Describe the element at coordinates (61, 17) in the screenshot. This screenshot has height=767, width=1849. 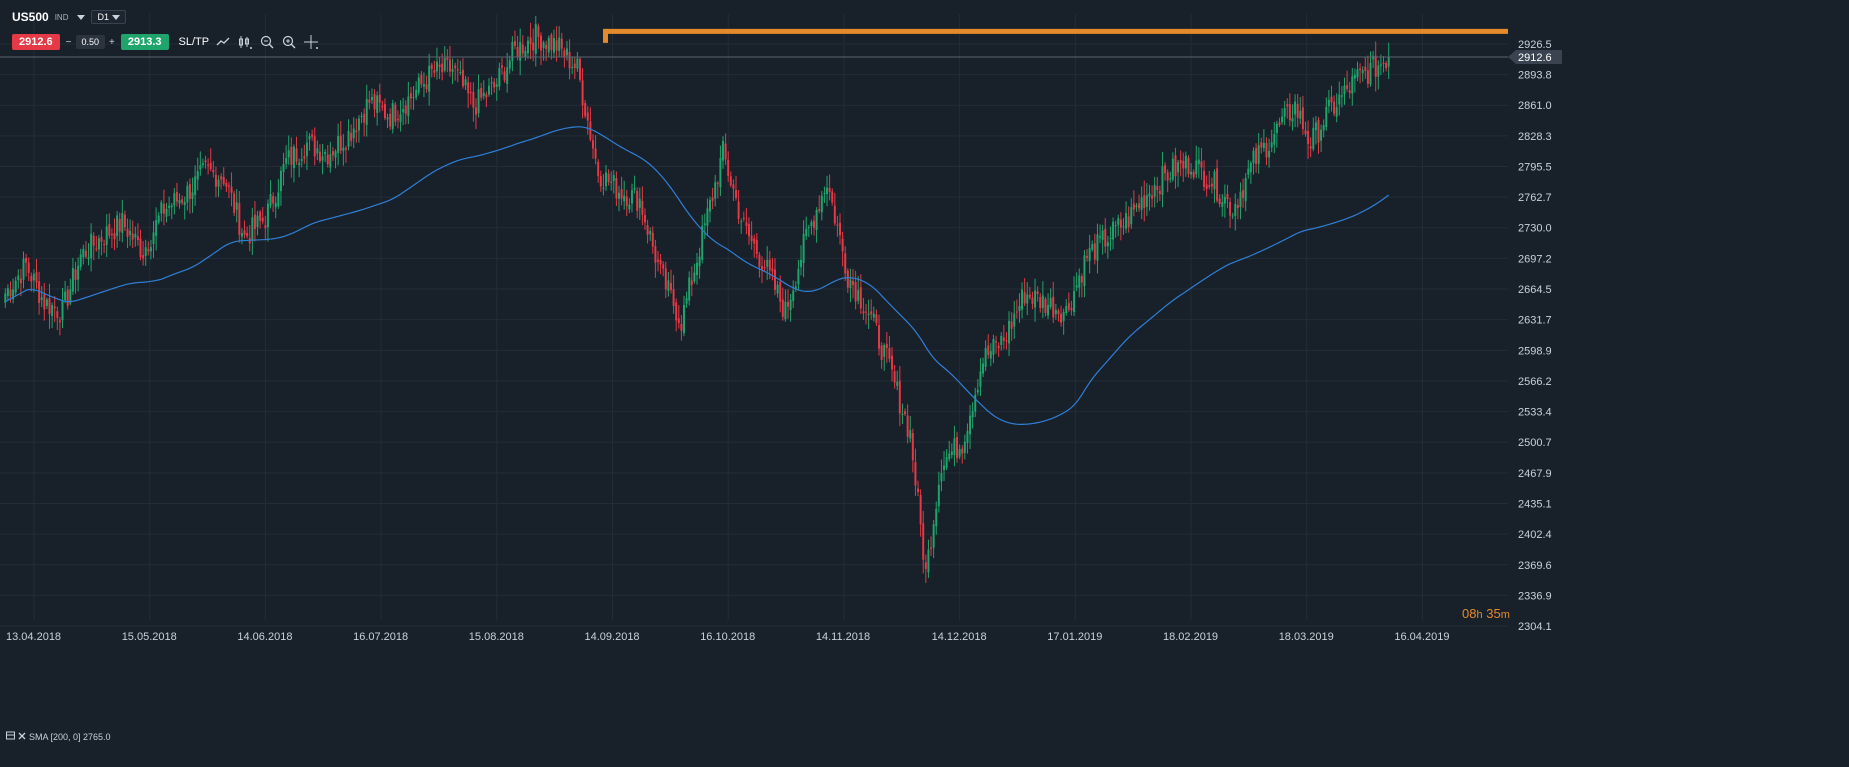
I see `market-tag: IND` at that location.